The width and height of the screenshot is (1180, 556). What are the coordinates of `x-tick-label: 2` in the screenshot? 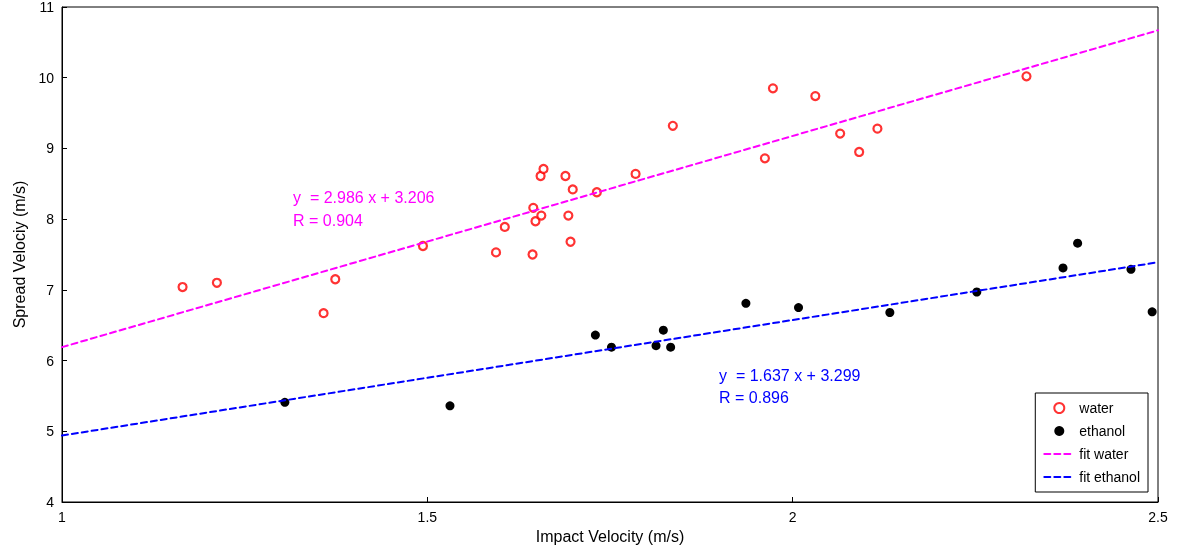 It's located at (792, 517).